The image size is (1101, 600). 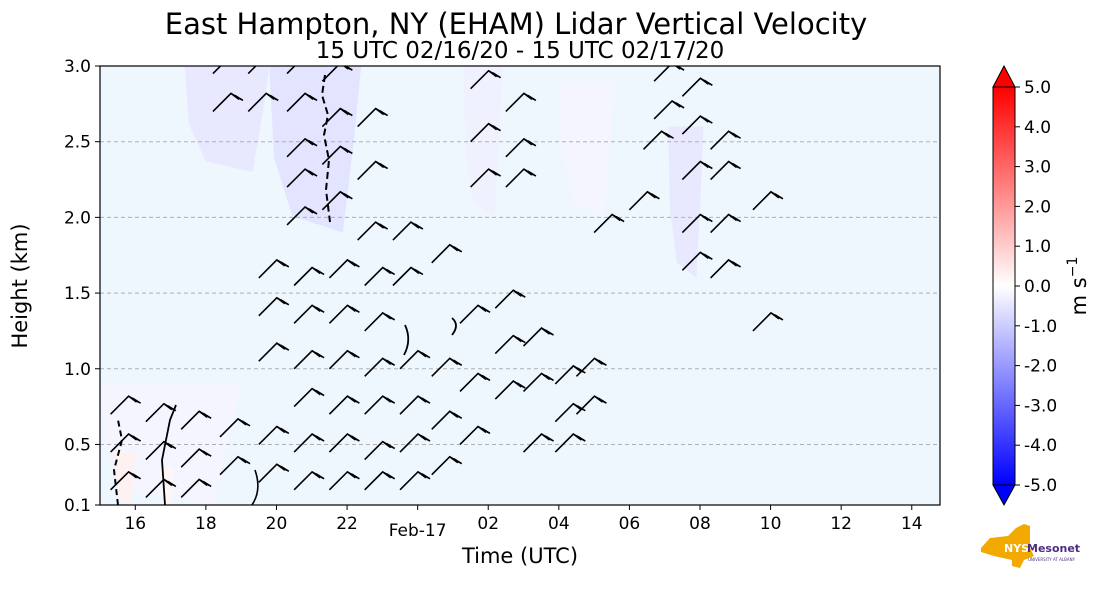 I want to click on nys-mesonet-logo: NYS Mesonet UNIVERSITY AT ALBANY, so click(x=1030, y=546).